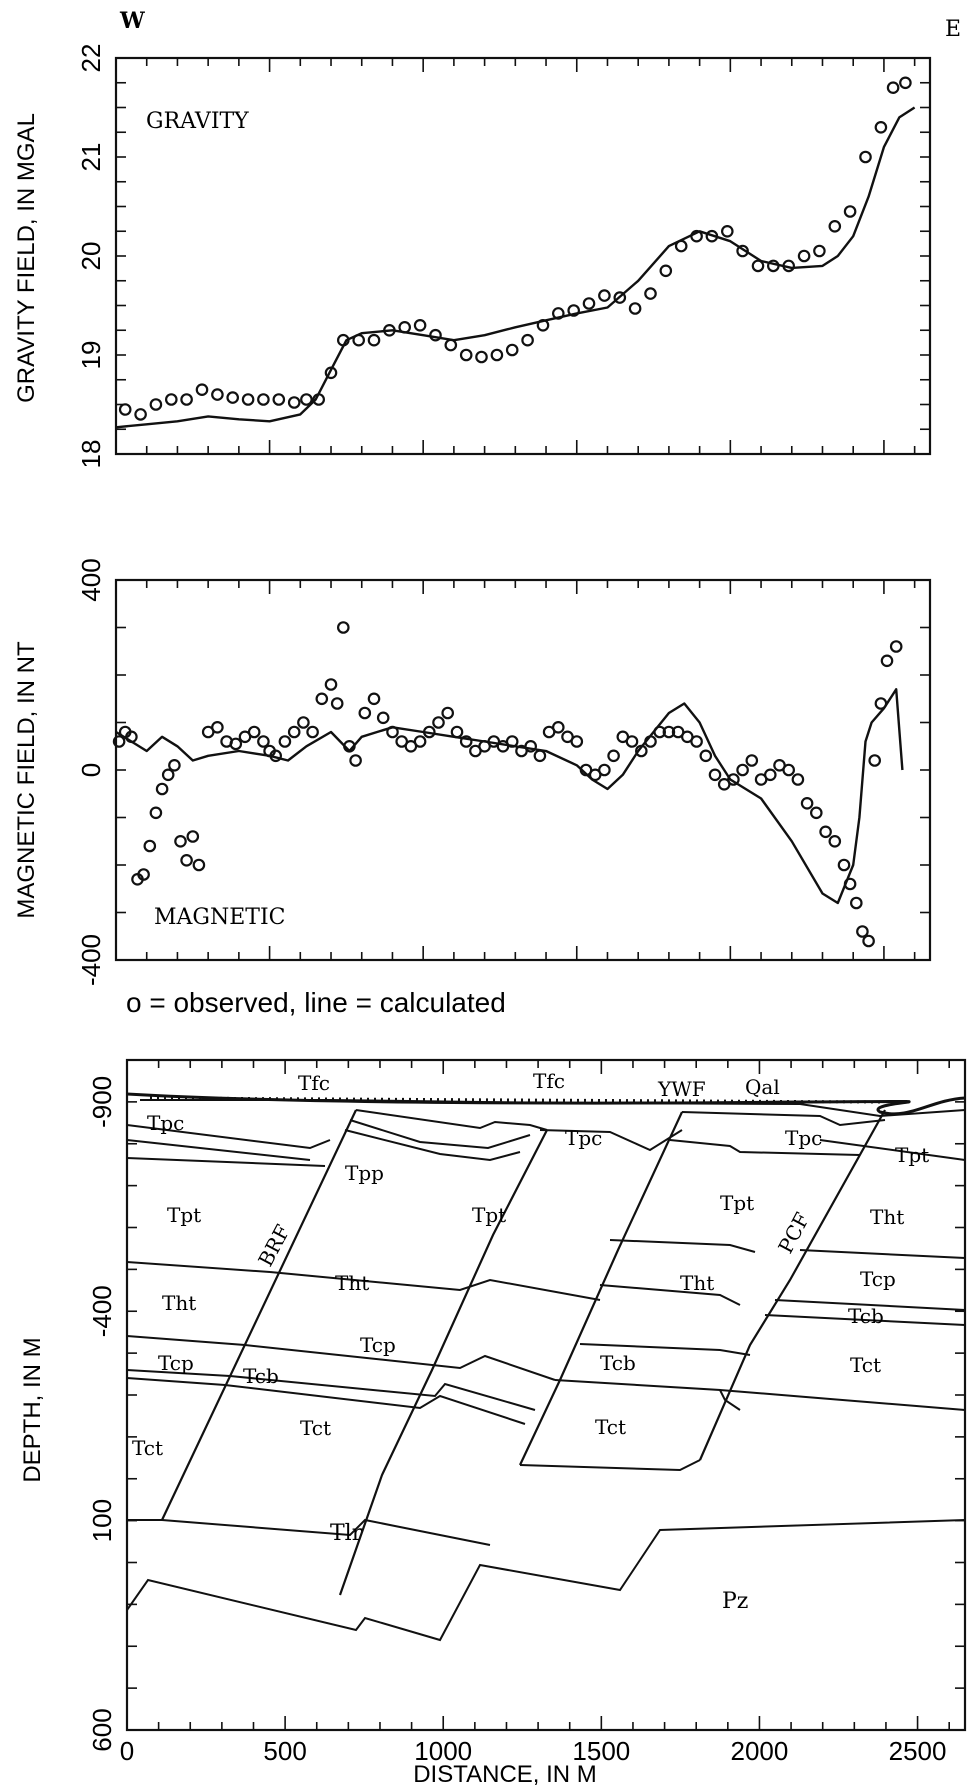 The height and width of the screenshot is (1786, 973). What do you see at coordinates (147, 1448) in the screenshot?
I see `label-tct-1: Tct` at bounding box center [147, 1448].